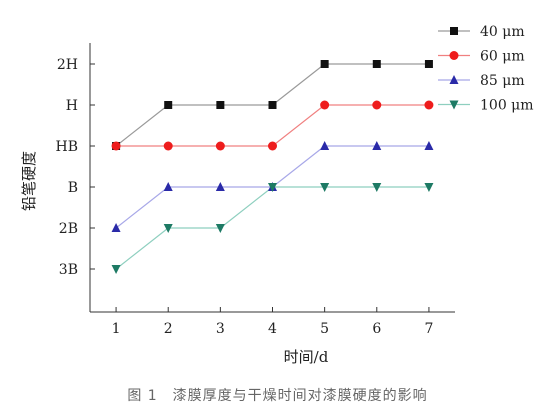 This screenshot has height=420, width=555. What do you see at coordinates (376, 329) in the screenshot?
I see `x-tick-label: 6` at bounding box center [376, 329].